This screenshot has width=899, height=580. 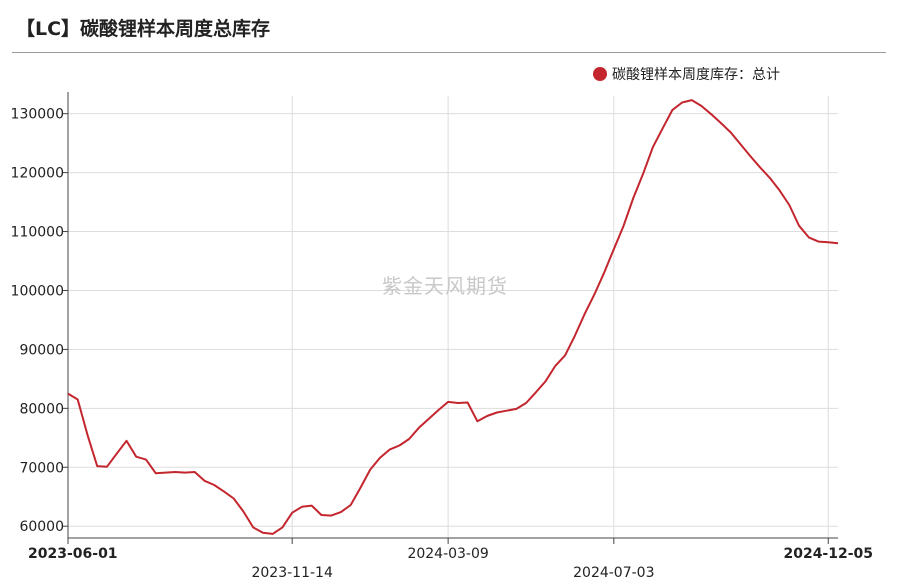 I want to click on x-tick-label: 2024-12-05, so click(x=828, y=554).